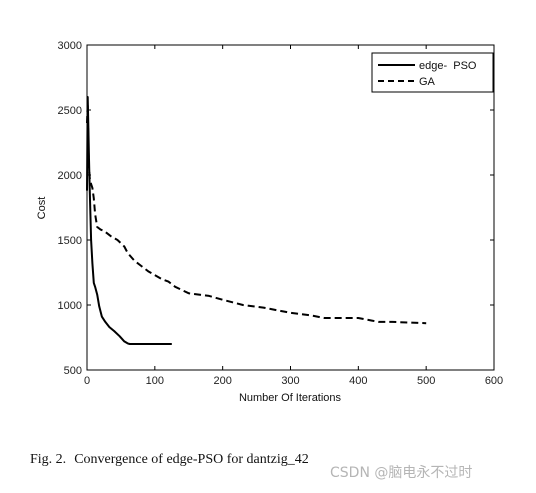  Describe the element at coordinates (448, 66) in the screenshot. I see `legend-label-edge-pso: edge- PSO` at that location.